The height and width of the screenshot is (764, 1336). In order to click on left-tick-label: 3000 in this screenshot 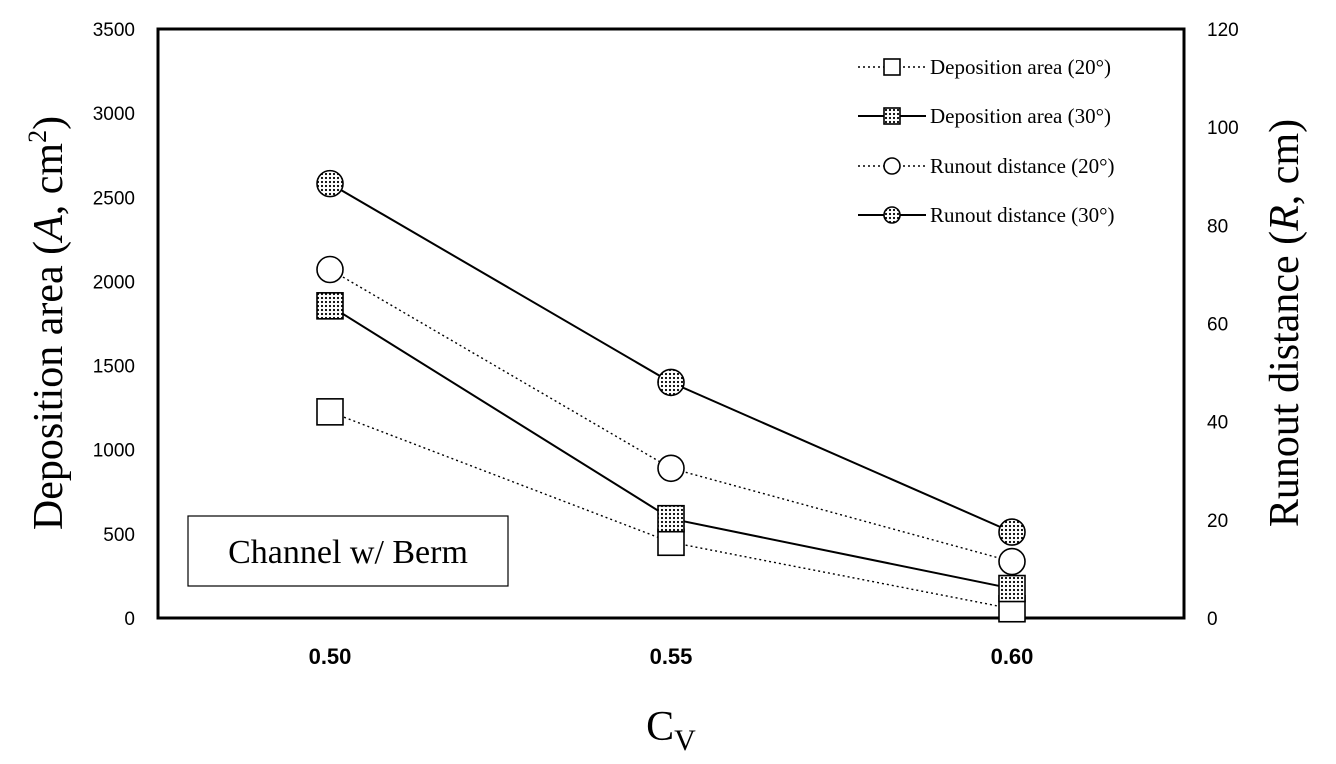, I will do `click(114, 114)`.